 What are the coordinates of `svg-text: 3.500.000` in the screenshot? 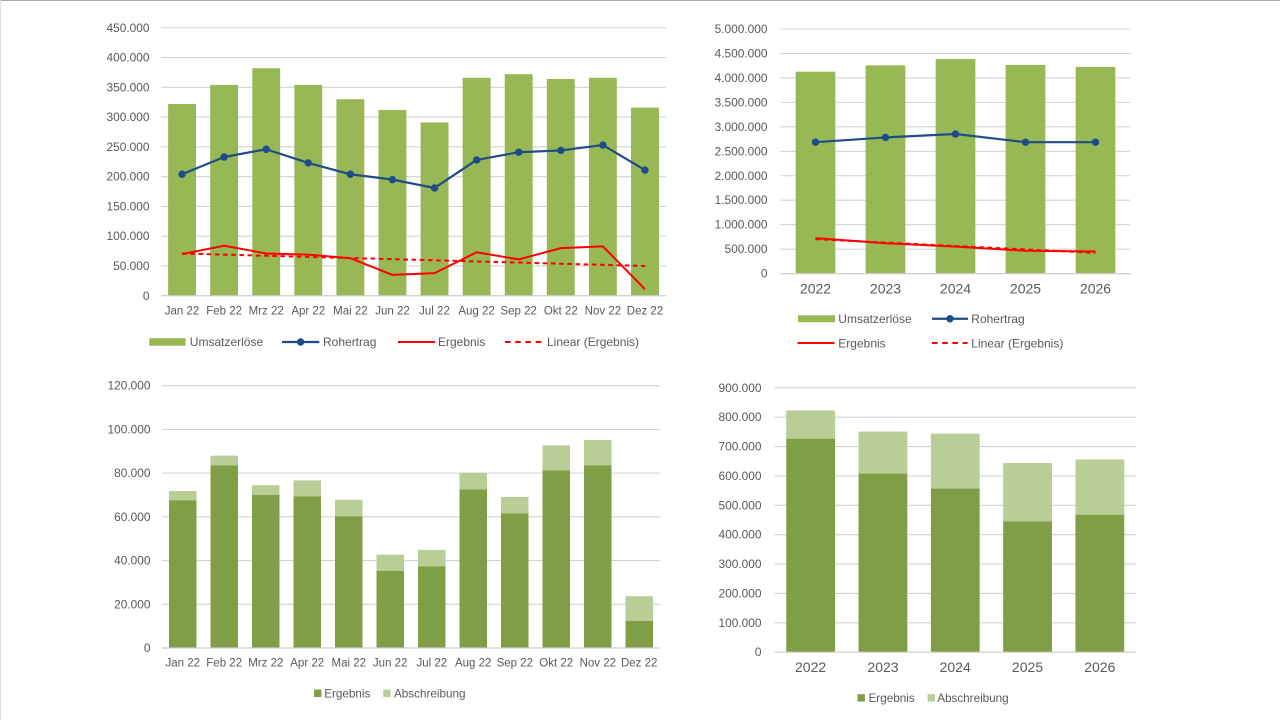 It's located at (741, 102).